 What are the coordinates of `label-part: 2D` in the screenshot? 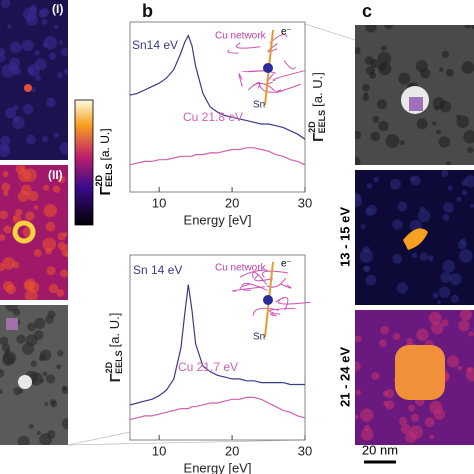 It's located at (109, 367).